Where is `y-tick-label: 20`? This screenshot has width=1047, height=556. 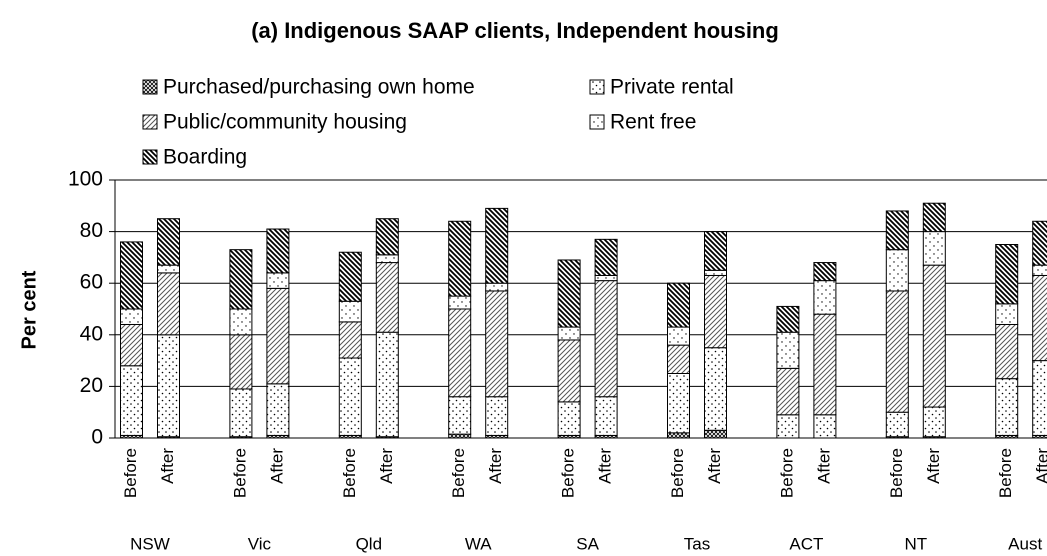
y-tick-label: 20 is located at coordinates (91, 385).